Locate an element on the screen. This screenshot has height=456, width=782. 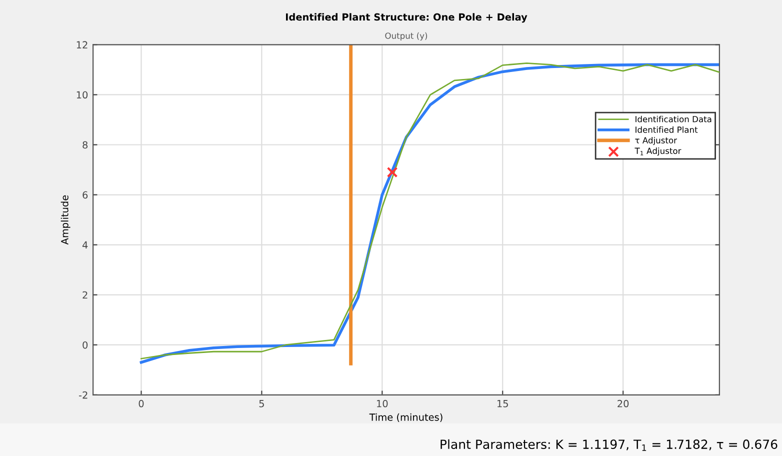
y-tick-label: 10 is located at coordinates (82, 95).